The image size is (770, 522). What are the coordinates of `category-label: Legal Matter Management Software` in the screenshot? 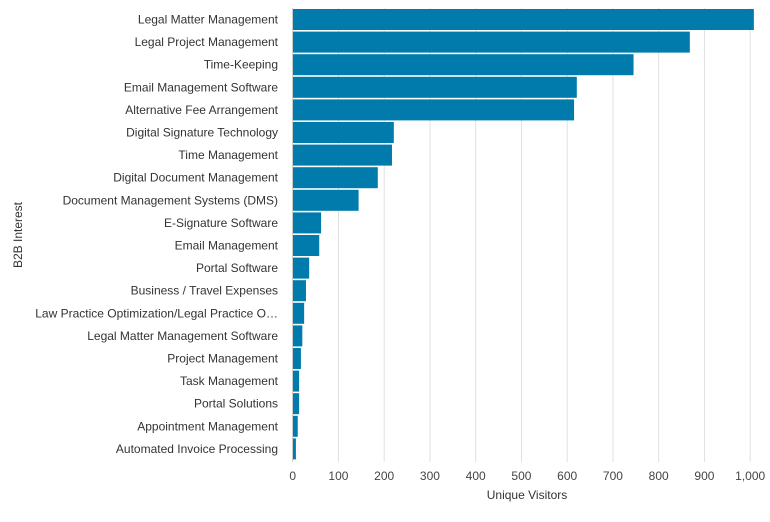 It's located at (182, 336).